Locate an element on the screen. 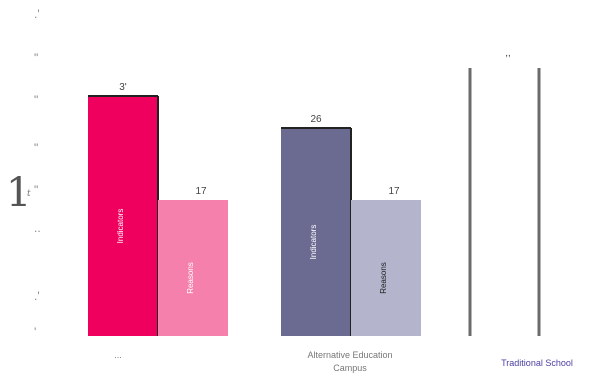 This screenshot has height=391, width=603. y-tick-label: .. is located at coordinates (37, 228).